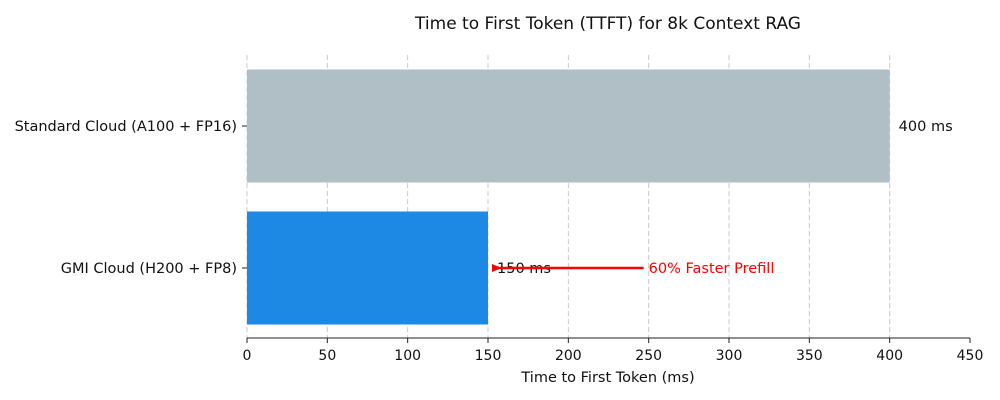 This screenshot has height=400, width=1000. I want to click on value-label-0: 400 ms, so click(926, 127).